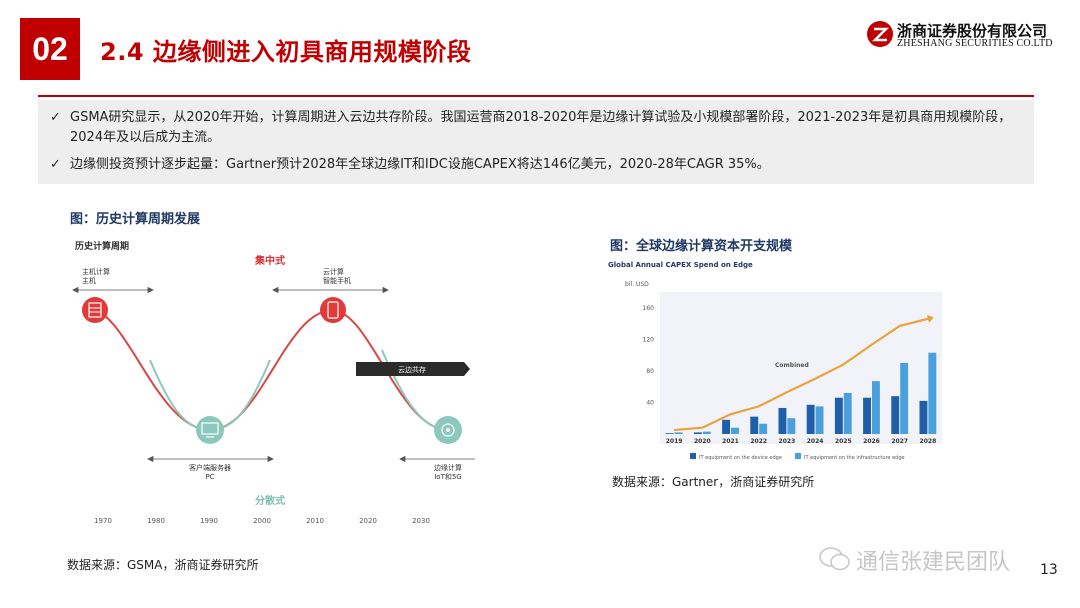 The image size is (1080, 608). What do you see at coordinates (103, 521) in the screenshot?
I see `year-tick: 1970` at bounding box center [103, 521].